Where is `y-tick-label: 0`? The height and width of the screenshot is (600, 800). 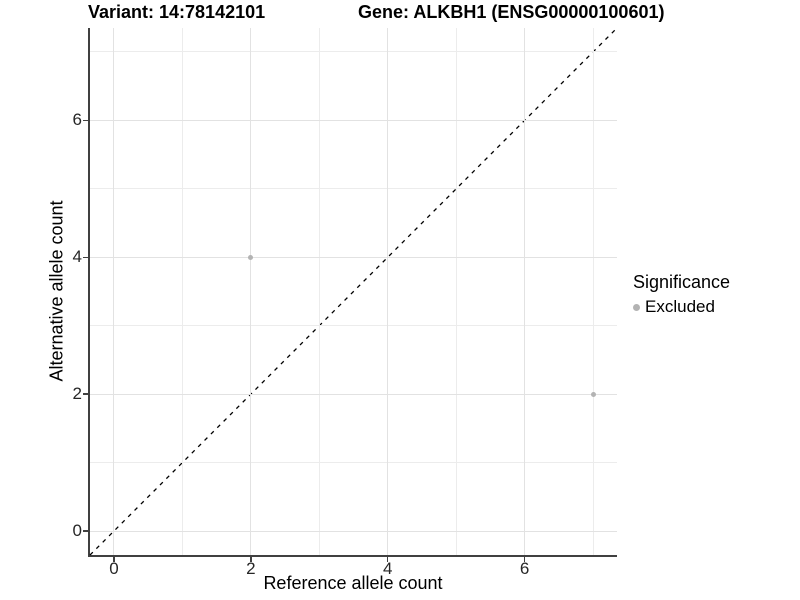
y-tick-label: 0 is located at coordinates (77, 531).